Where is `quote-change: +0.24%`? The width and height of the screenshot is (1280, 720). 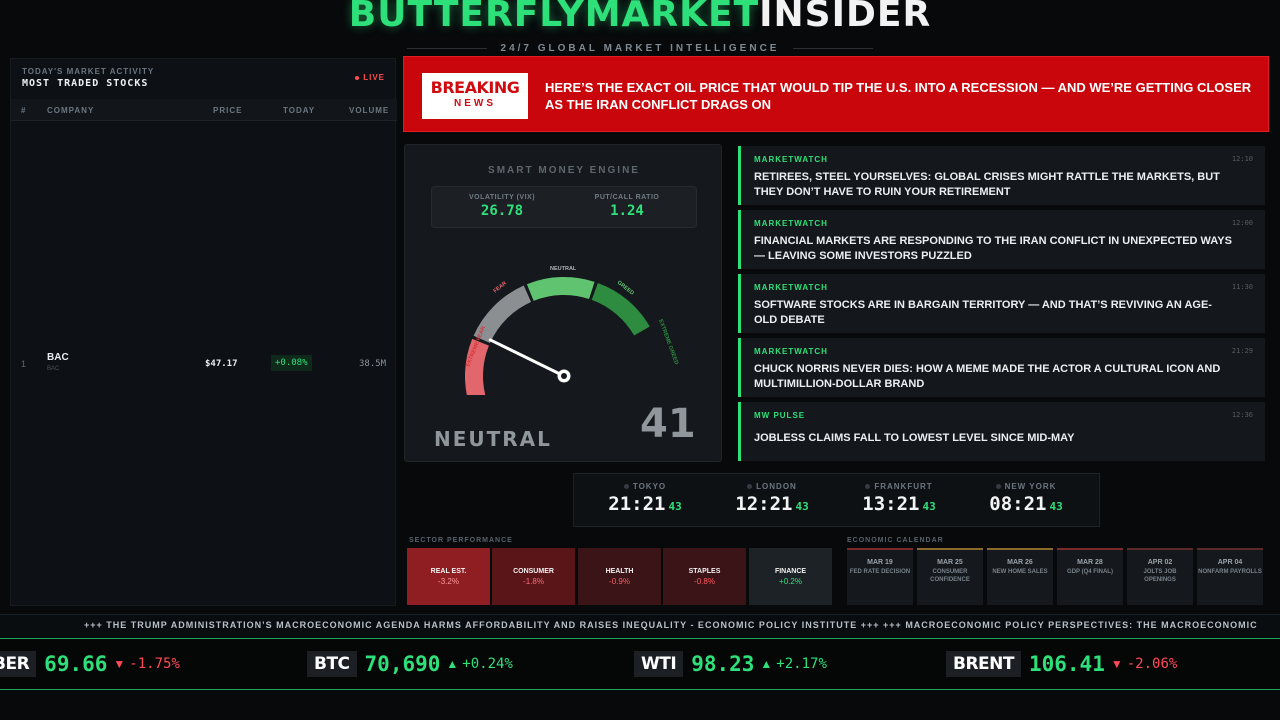
quote-change: +0.24% is located at coordinates (487, 664).